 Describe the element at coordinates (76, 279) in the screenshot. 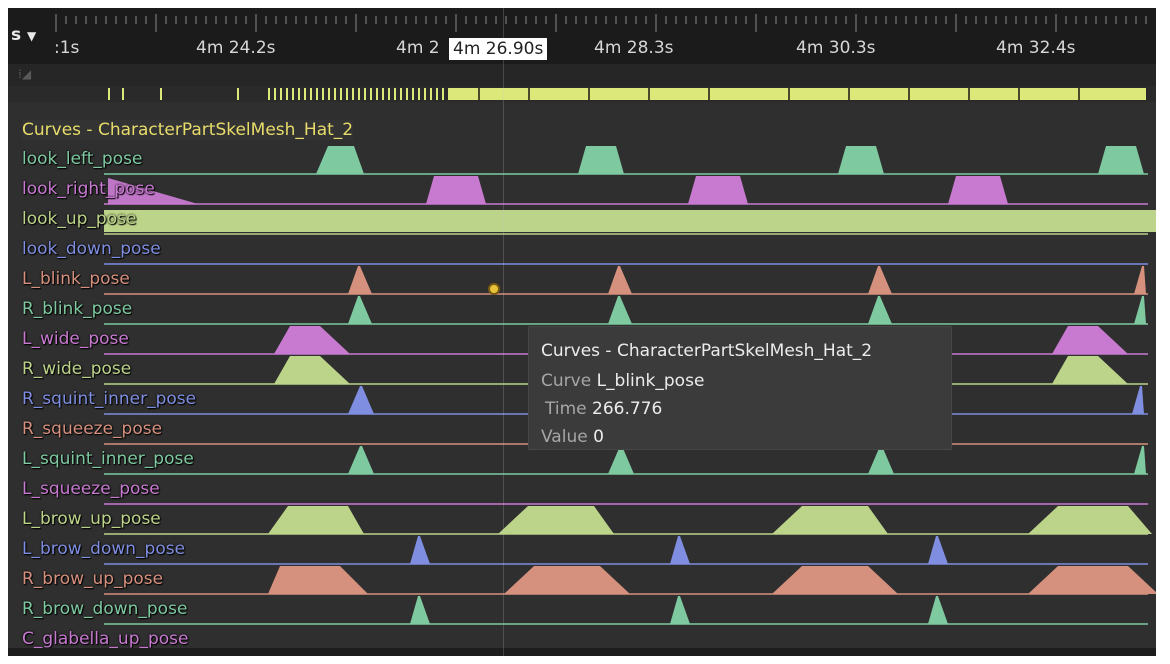

I see `curve-label: L_blink_pose` at that location.